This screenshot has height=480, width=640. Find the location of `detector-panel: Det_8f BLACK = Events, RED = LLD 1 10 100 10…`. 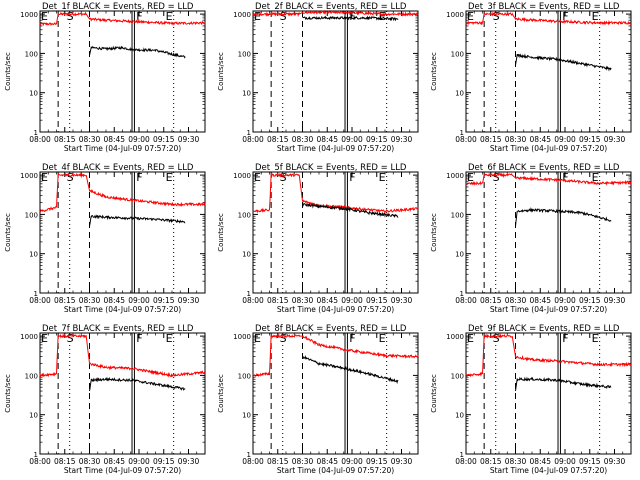

detector-panel: Det_8f BLACK = Events, RED = LLD 1 10 100 10… is located at coordinates (318, 399).